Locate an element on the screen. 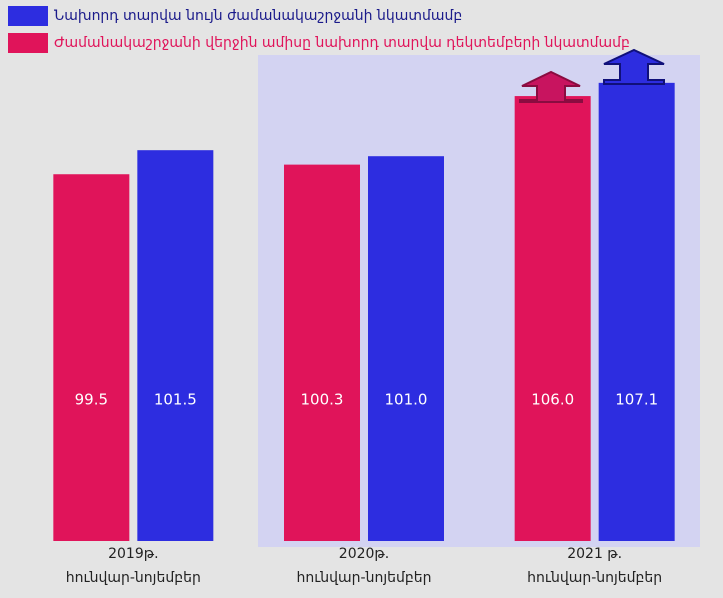 The height and width of the screenshot is (598, 723). value-label: 100.3 is located at coordinates (322, 400).